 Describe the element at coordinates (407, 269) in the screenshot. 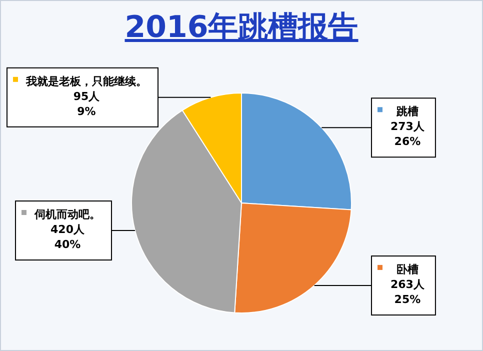

I see `legend-label: 卧槽` at that location.